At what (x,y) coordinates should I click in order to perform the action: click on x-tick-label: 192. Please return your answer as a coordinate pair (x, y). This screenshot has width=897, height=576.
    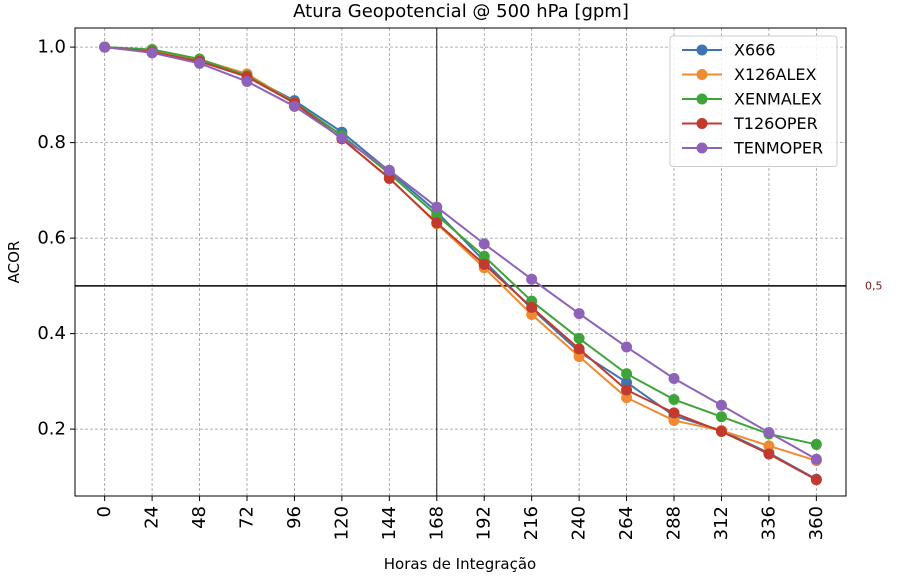
    Looking at the image, I should click on (484, 523).